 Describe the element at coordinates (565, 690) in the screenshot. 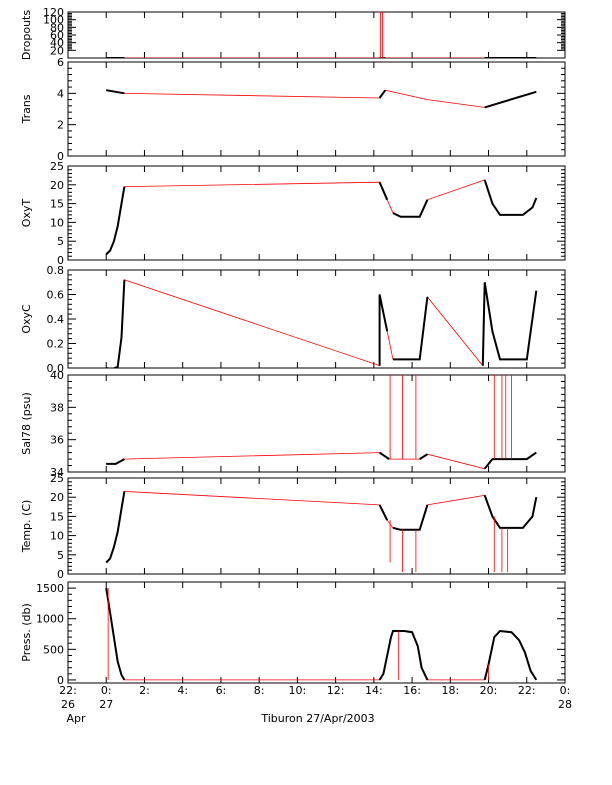

I see `x-tick-label: 0:` at that location.